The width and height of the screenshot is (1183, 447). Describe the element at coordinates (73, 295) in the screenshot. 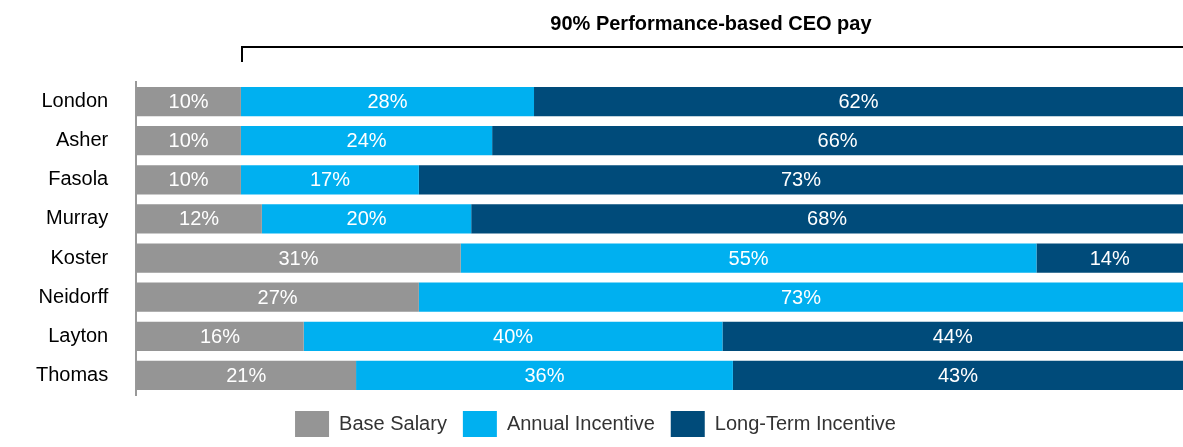

I see `y-tick-label: Neidorff` at that location.